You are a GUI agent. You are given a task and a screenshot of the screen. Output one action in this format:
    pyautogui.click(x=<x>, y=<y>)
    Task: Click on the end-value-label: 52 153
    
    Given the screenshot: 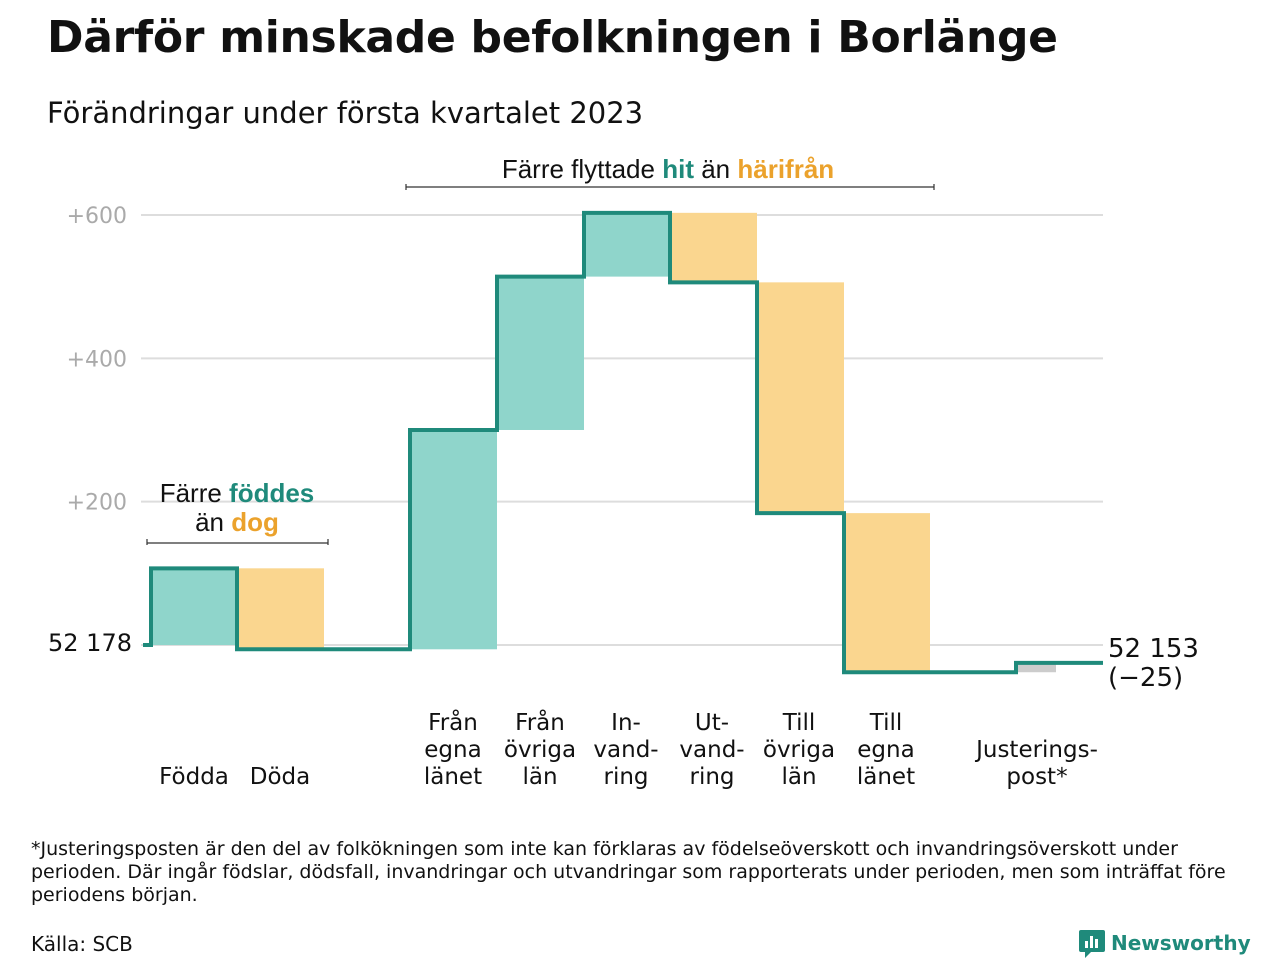 What is the action you would take?
    pyautogui.click(x=1153, y=649)
    